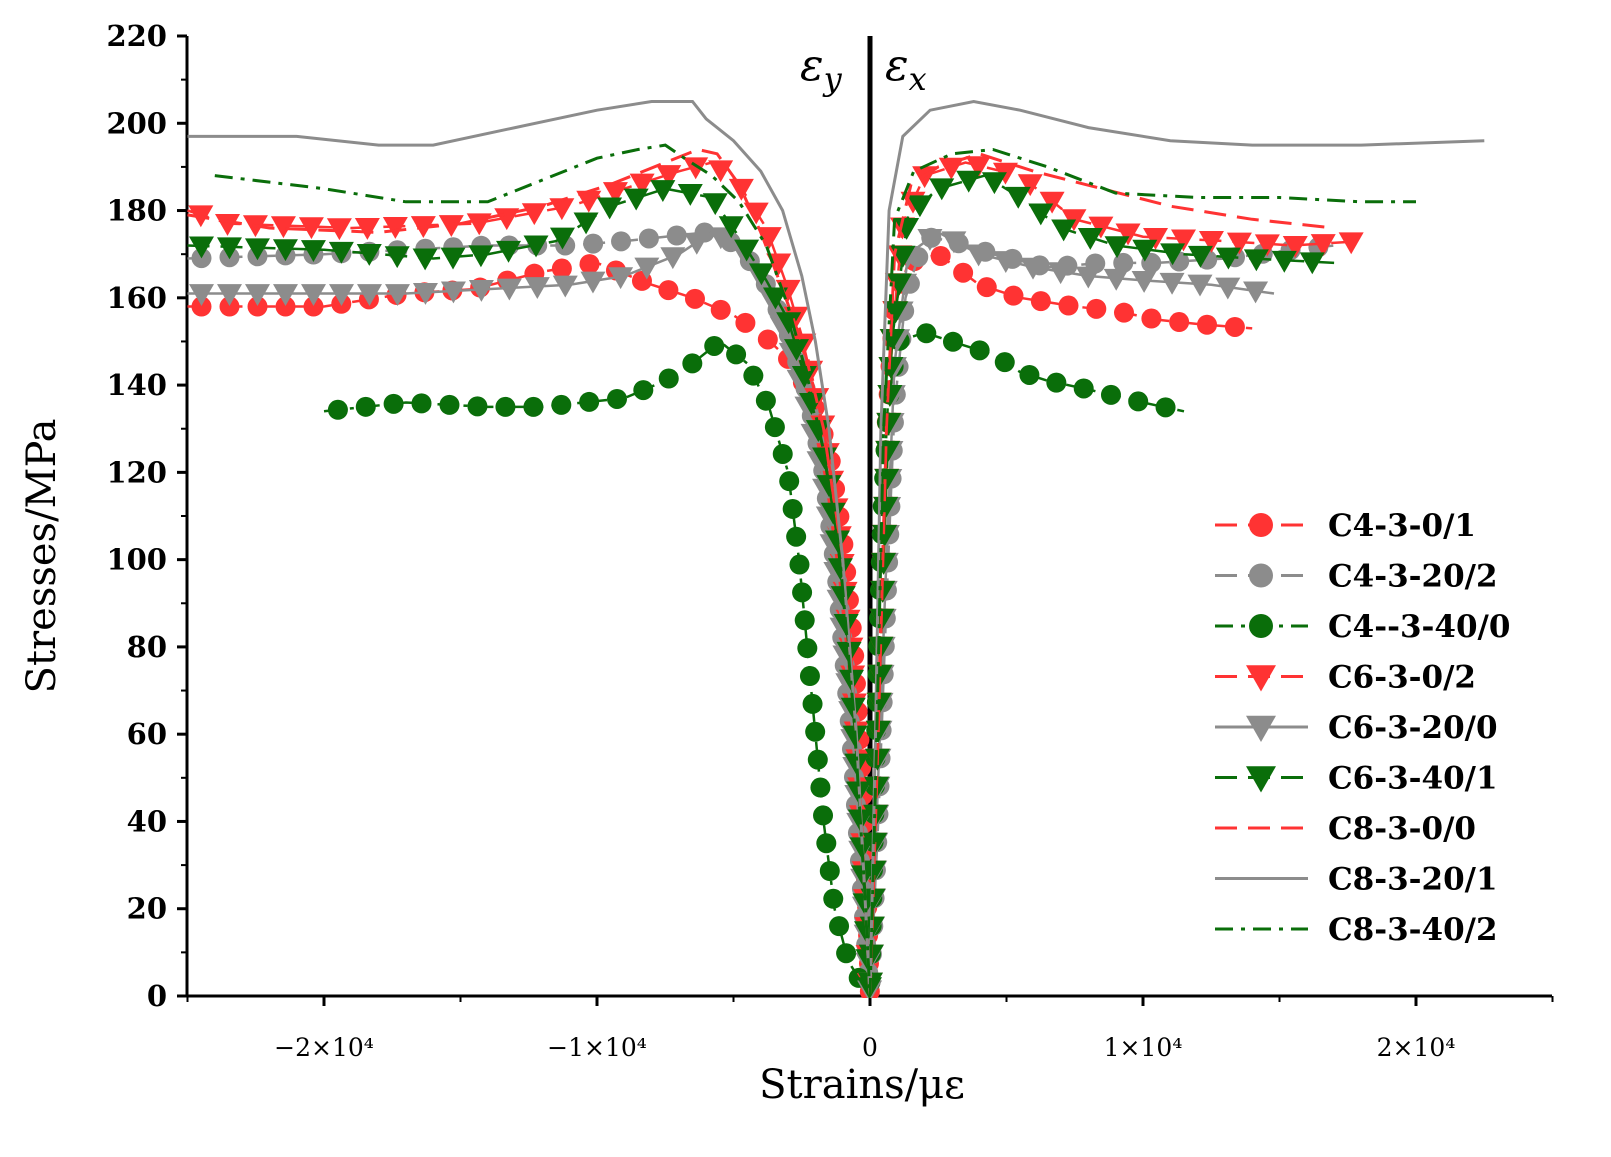  What do you see at coordinates (324, 1047) in the screenshot?
I see `x-tick-label: −2×10⁴` at bounding box center [324, 1047].